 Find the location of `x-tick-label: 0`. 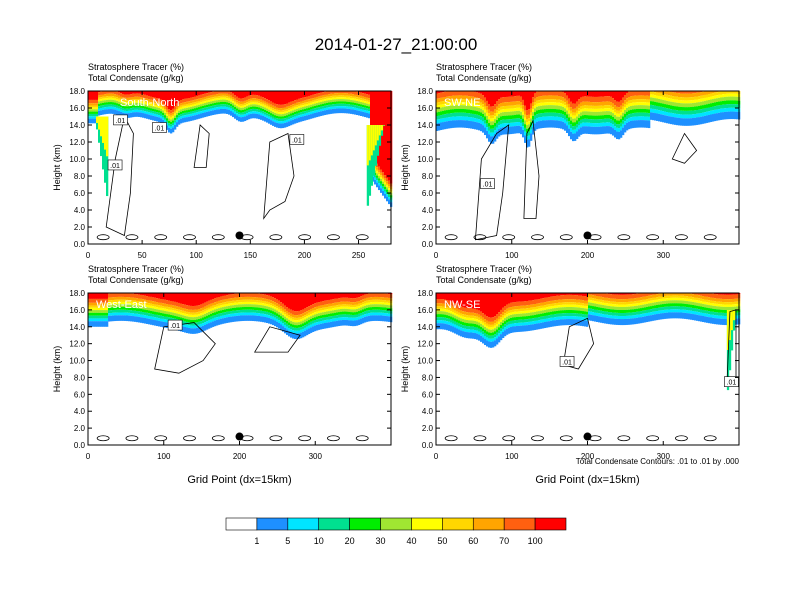

x-tick-label: 0 is located at coordinates (88, 255).